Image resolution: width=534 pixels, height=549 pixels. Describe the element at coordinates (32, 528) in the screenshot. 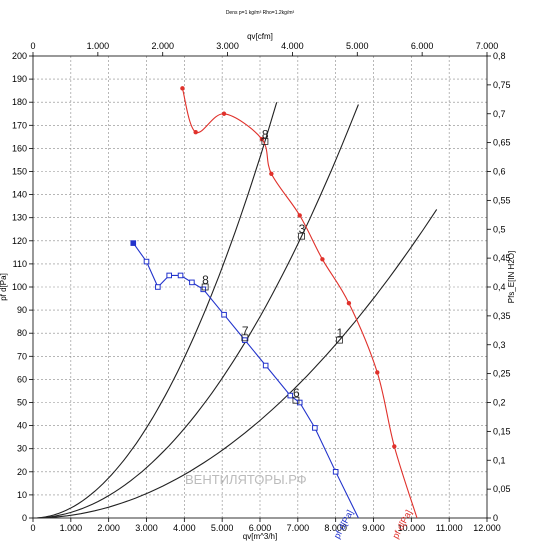

I see `x-tick-label: 0` at that location.